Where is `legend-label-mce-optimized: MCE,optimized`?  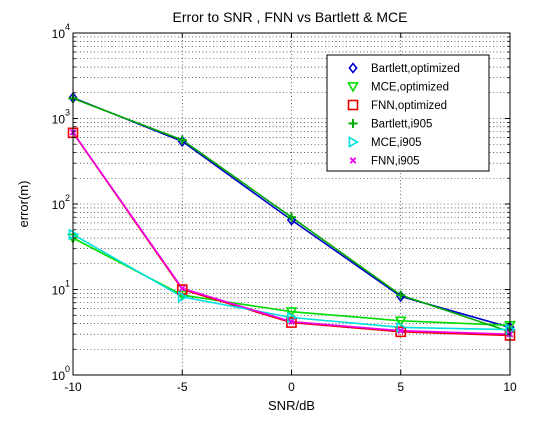 legend-label-mce-optimized: MCE,optimized is located at coordinates (410, 88).